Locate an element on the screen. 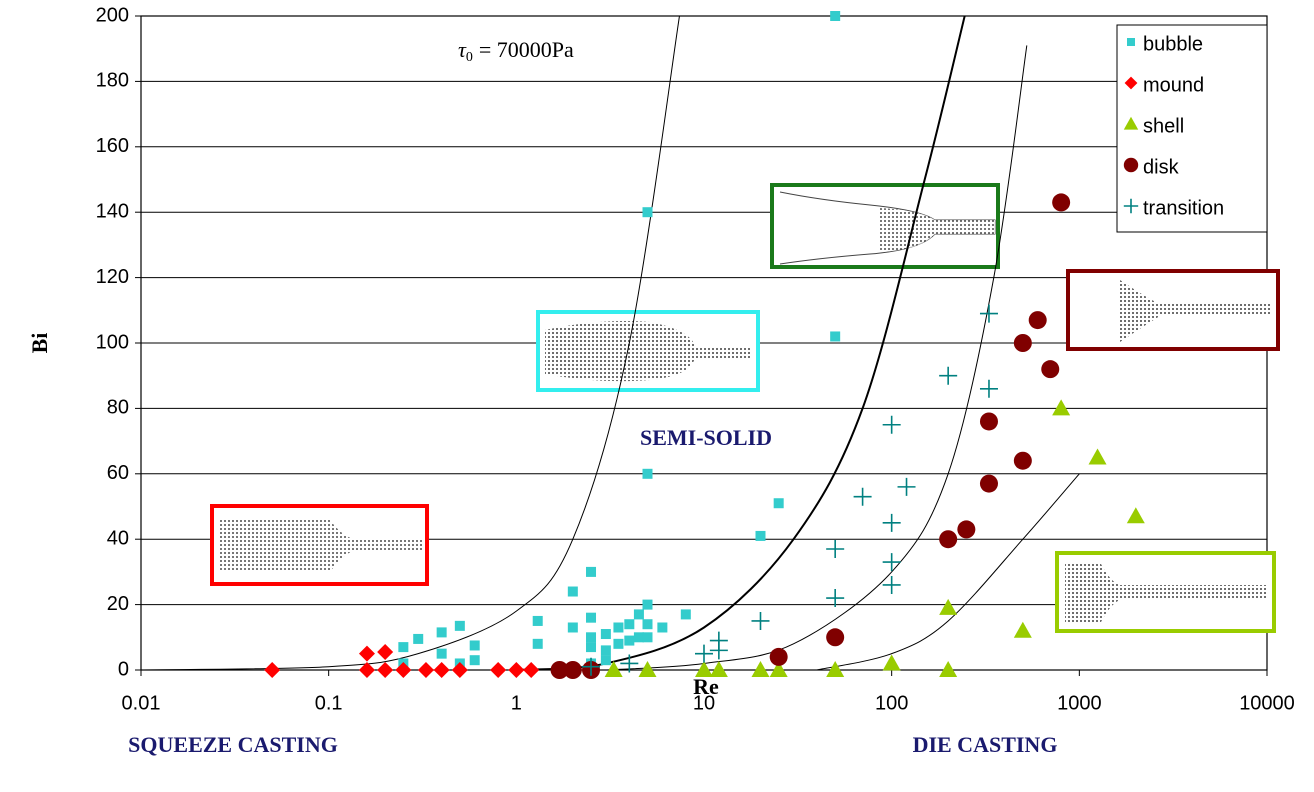  y-tick-label: 180 is located at coordinates (112, 81).